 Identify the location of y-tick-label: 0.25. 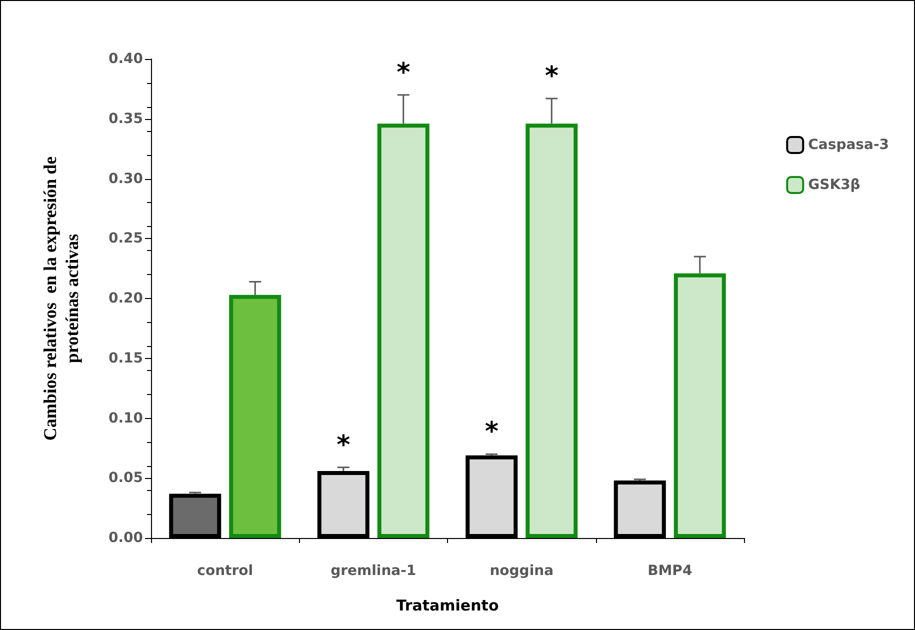
(125, 238).